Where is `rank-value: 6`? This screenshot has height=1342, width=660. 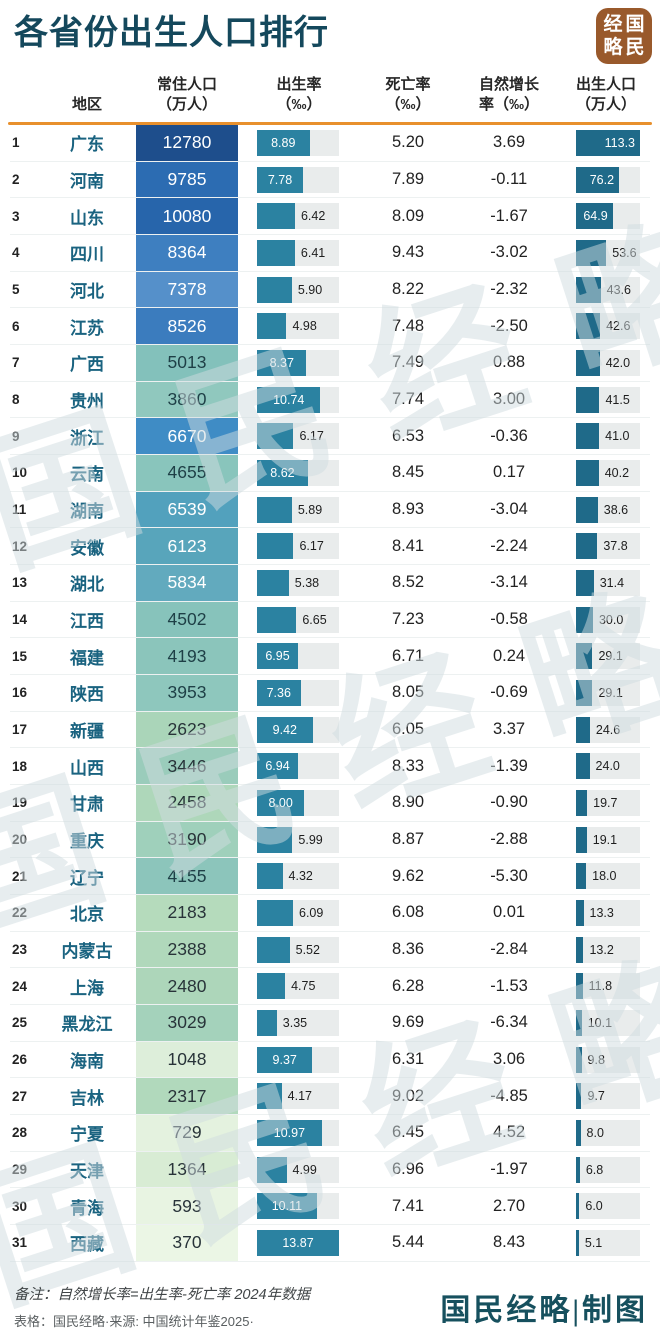
rank-value: 6 is located at coordinates (16, 326).